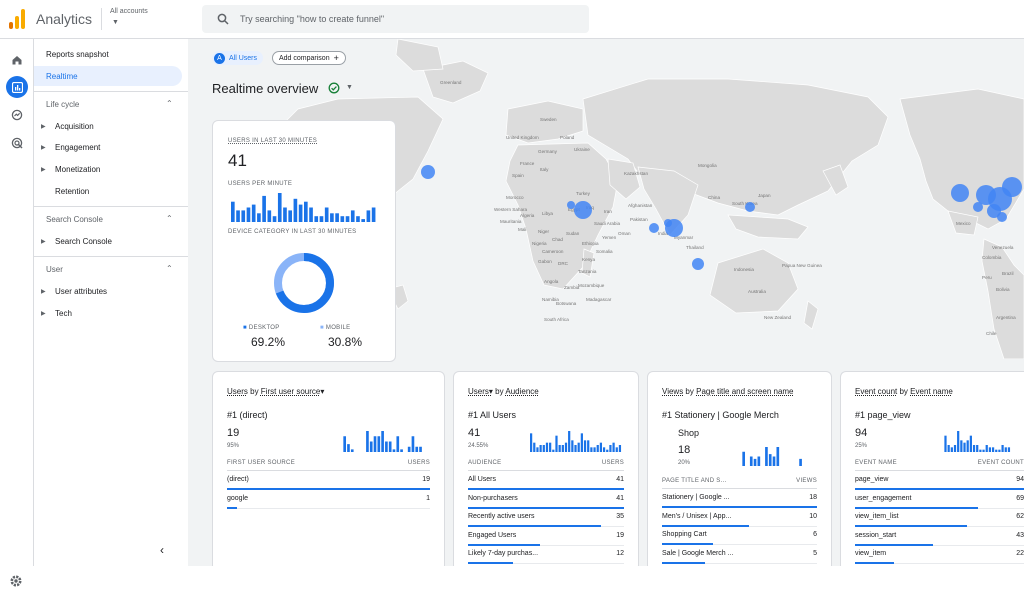  I want to click on column-header-event-name: EVENT NAME, so click(876, 463).